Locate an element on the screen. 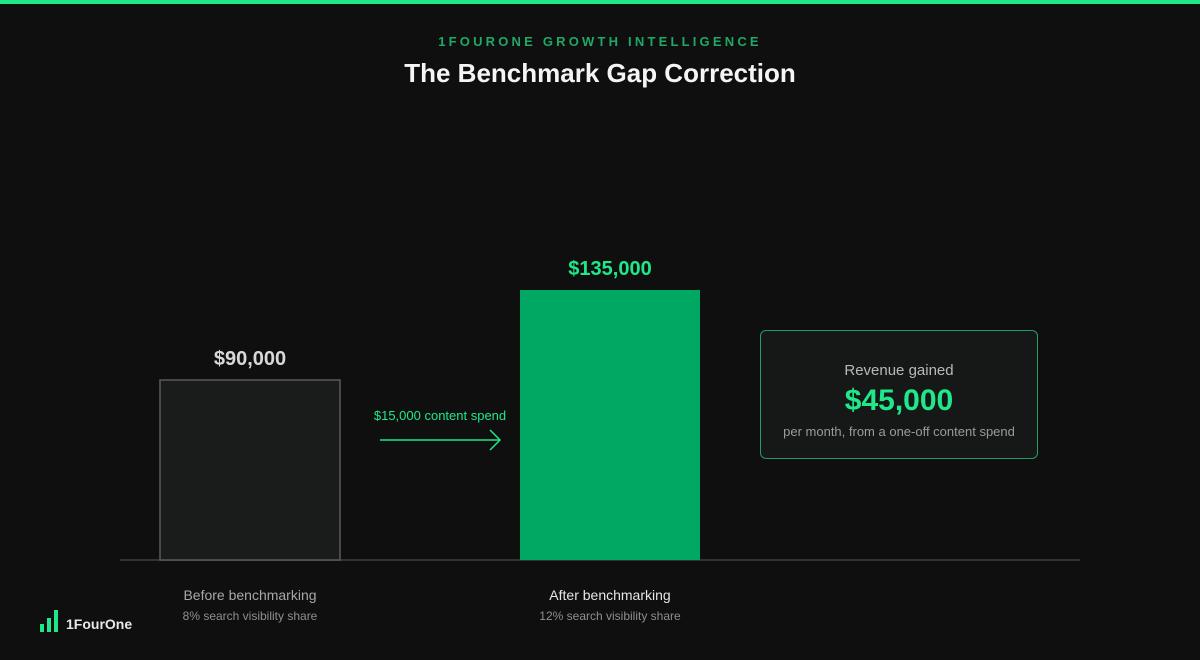 Image resolution: width=1200 pixels, height=660 pixels. callout-label: Revenue gained is located at coordinates (899, 370).